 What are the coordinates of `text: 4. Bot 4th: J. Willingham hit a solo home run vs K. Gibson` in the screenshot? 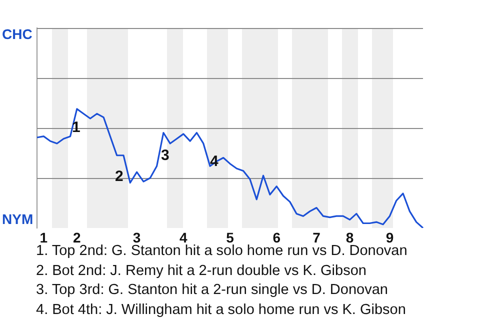 It's located at (221, 310).